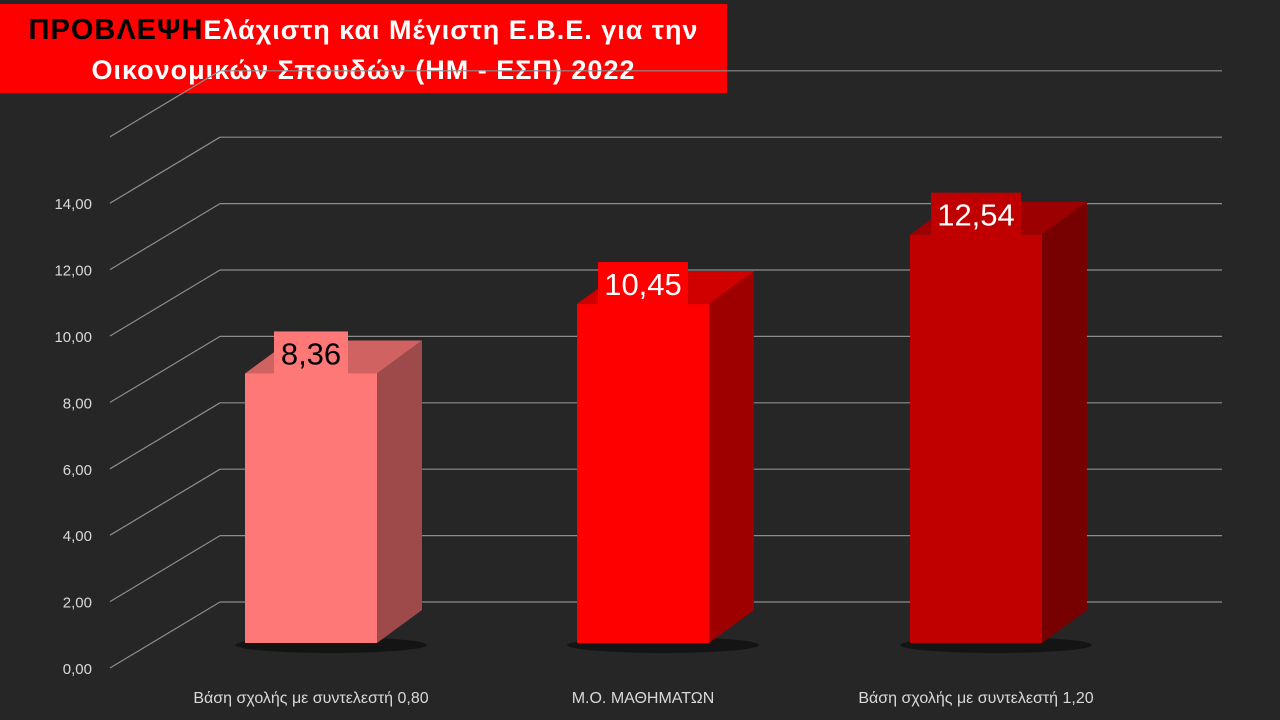 This screenshot has width=1280, height=720. What do you see at coordinates (77, 669) in the screenshot?
I see `y-tick-label: 0,00` at bounding box center [77, 669].